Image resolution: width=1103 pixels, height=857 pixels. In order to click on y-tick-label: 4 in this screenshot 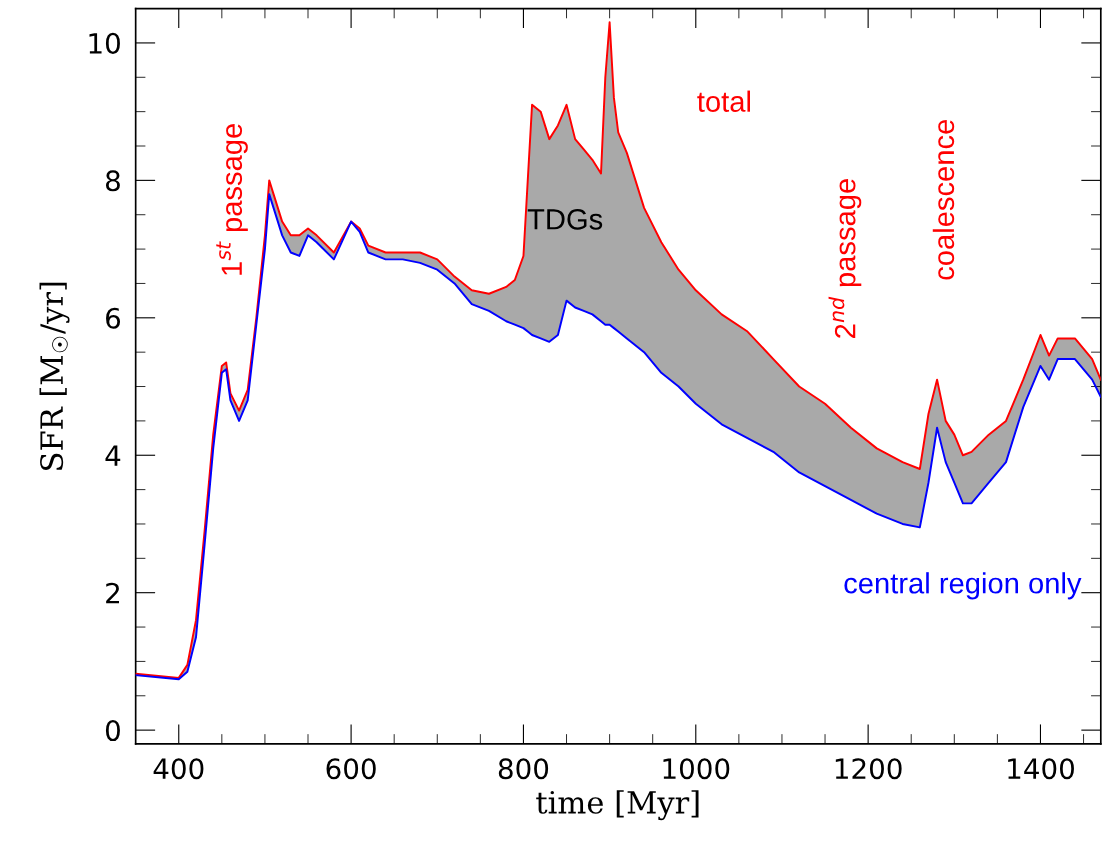, I will do `click(113, 455)`.